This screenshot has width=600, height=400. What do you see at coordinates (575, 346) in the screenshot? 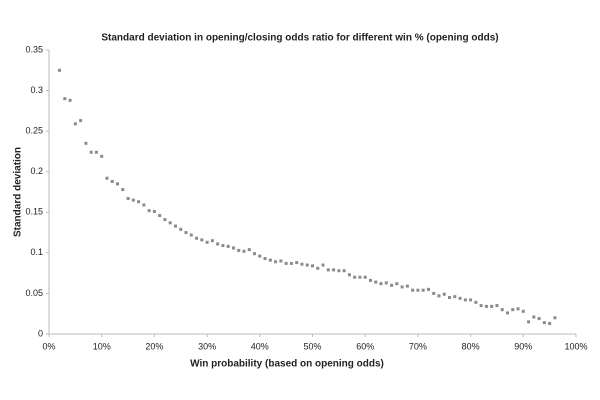
I see `x-tick-label: 100%` at bounding box center [575, 346].